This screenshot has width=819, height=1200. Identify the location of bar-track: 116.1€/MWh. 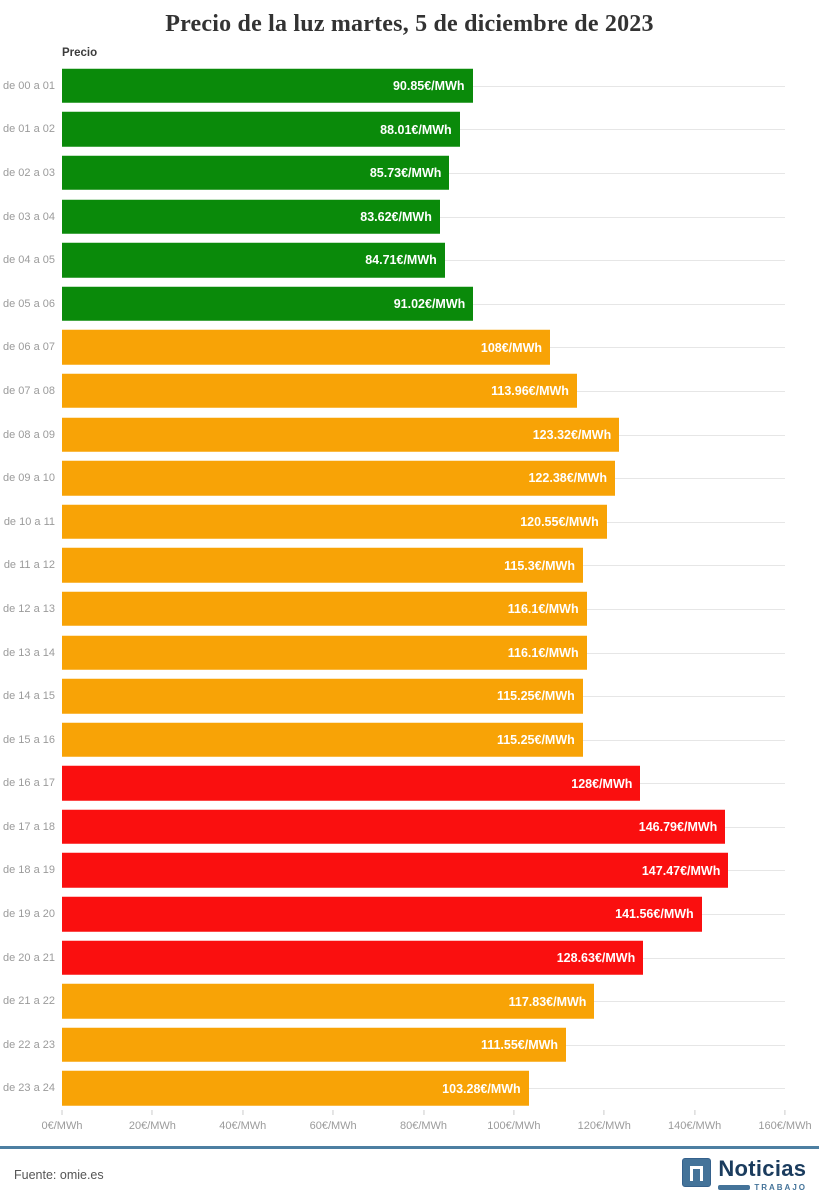
(423, 653).